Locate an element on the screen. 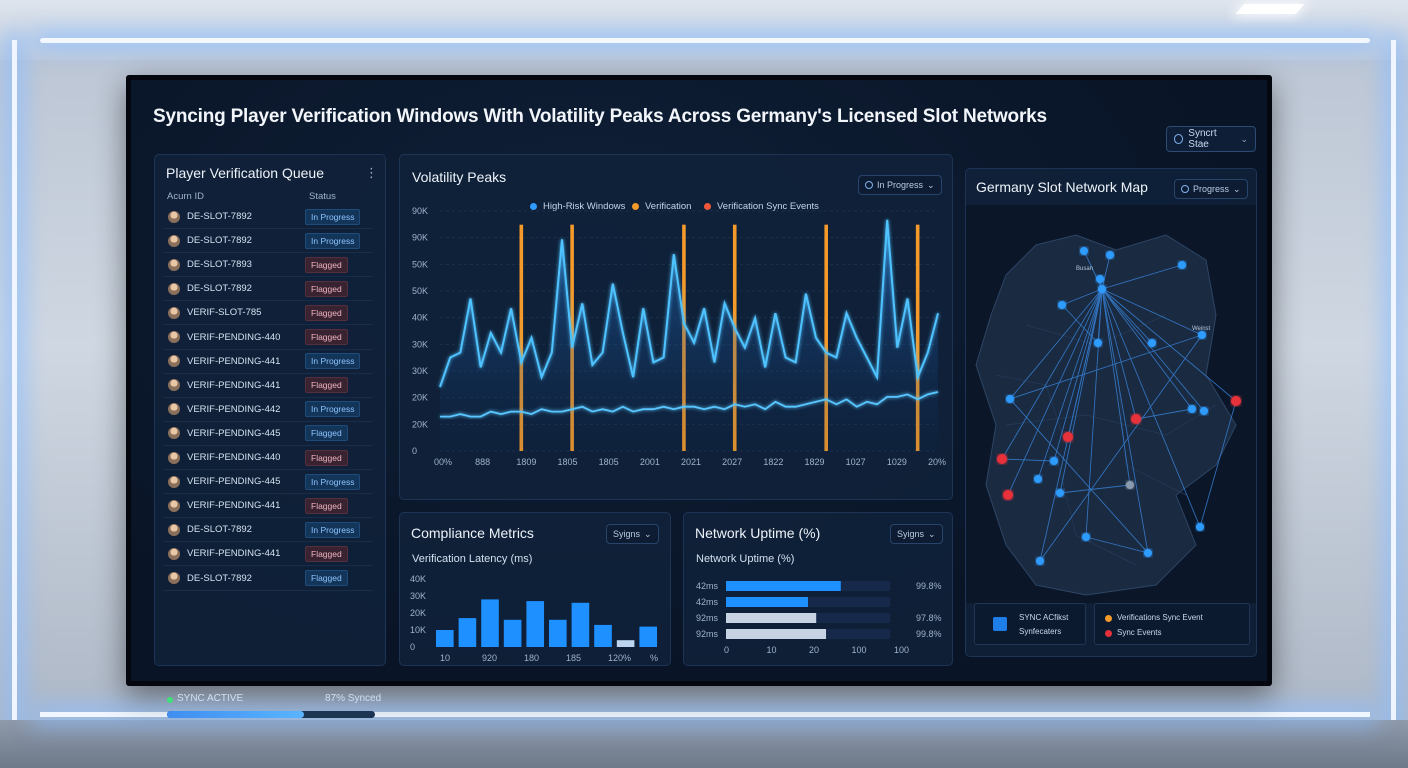 The width and height of the screenshot is (1408, 768). uptime-bar is located at coordinates (776, 634).